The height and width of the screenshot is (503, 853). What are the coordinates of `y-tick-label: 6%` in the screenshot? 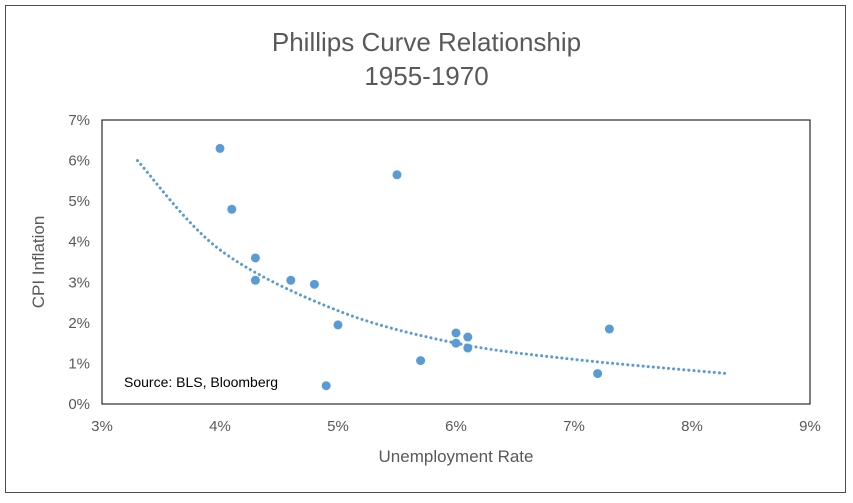 It's located at (79, 161).